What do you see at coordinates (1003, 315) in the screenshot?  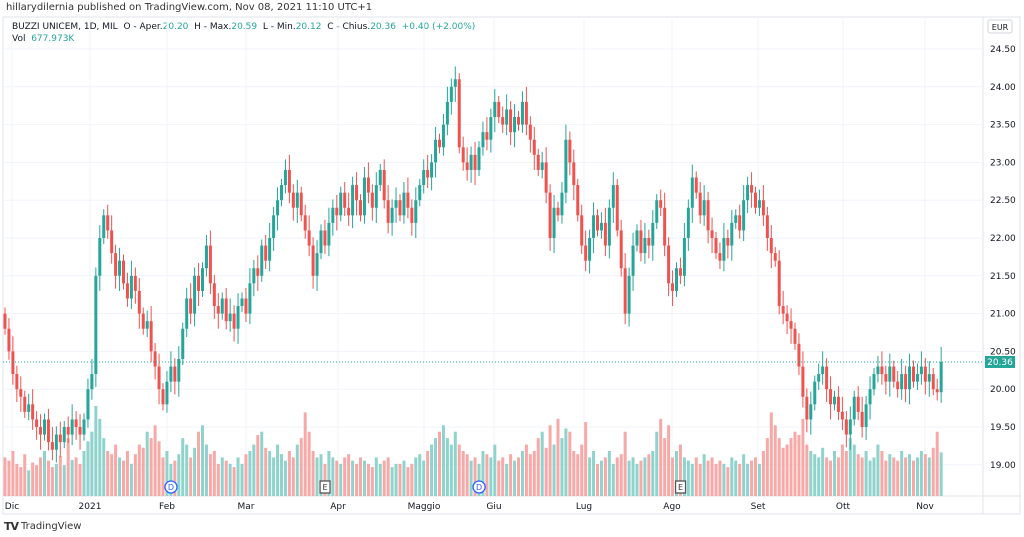 I see `y-tick-label: 21.00` at bounding box center [1003, 315].